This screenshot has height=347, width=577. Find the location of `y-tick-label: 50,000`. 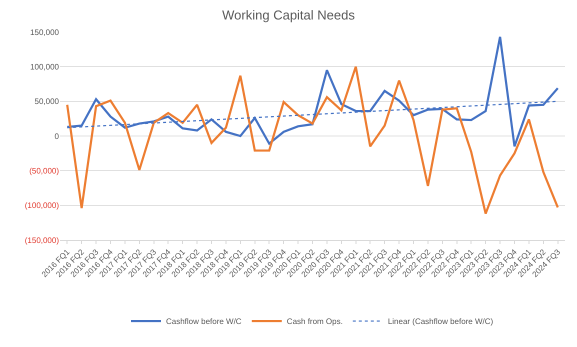

y-tick-label: 50,000 is located at coordinates (47, 101).